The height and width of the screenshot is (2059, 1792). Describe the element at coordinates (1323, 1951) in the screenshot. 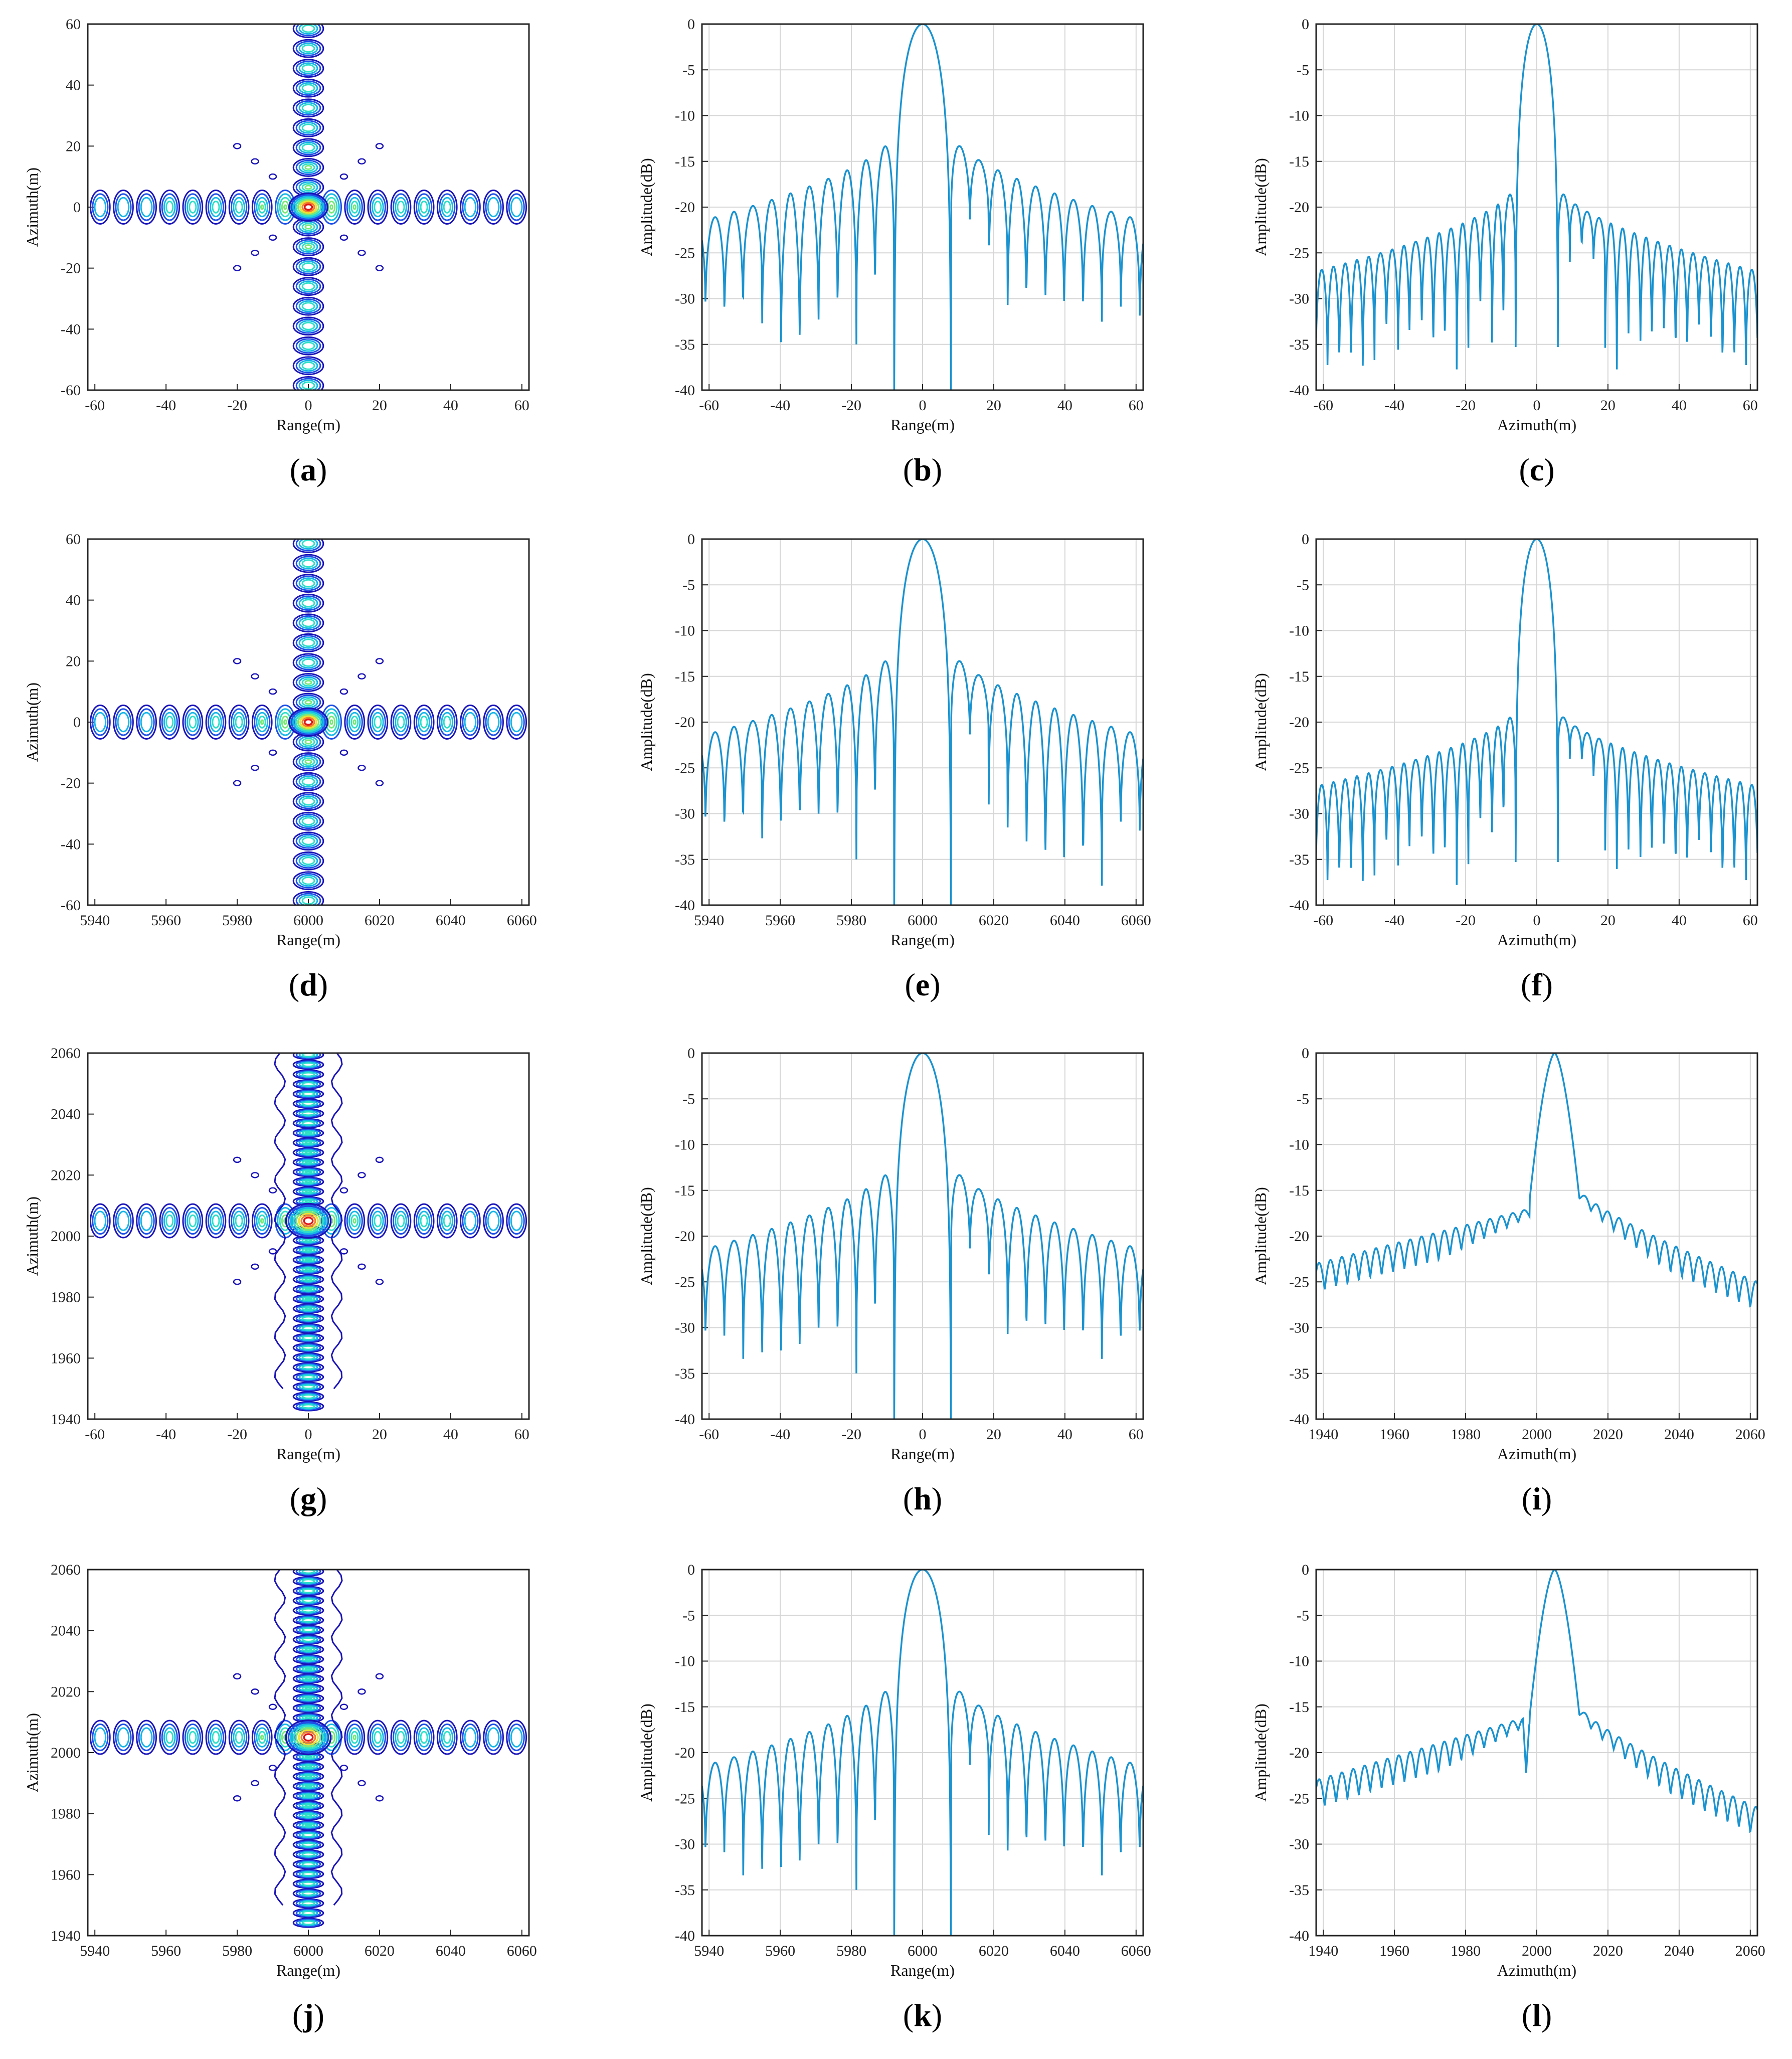

I see `x-tick-label: 1940` at that location.